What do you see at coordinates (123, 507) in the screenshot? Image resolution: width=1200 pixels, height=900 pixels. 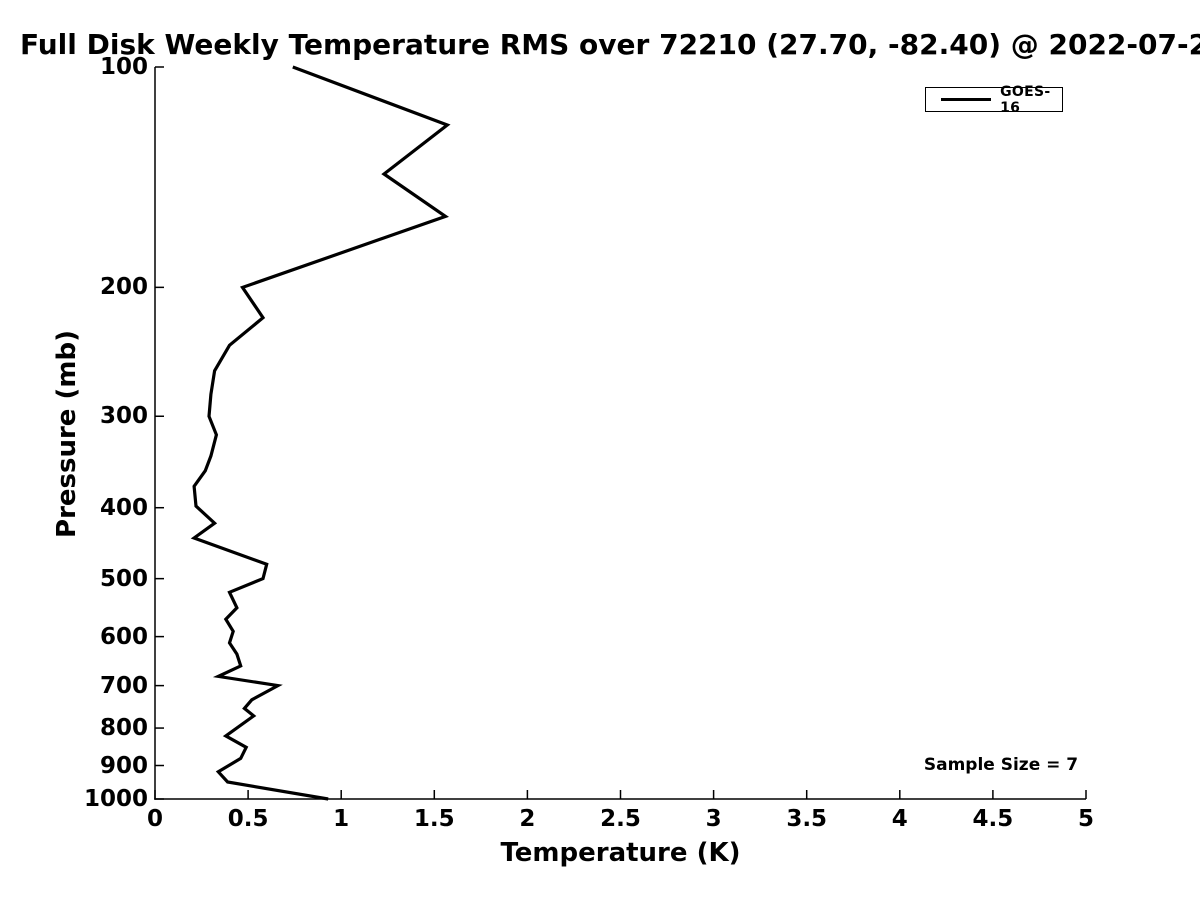 I see `y-tick-label: 400` at bounding box center [123, 507].